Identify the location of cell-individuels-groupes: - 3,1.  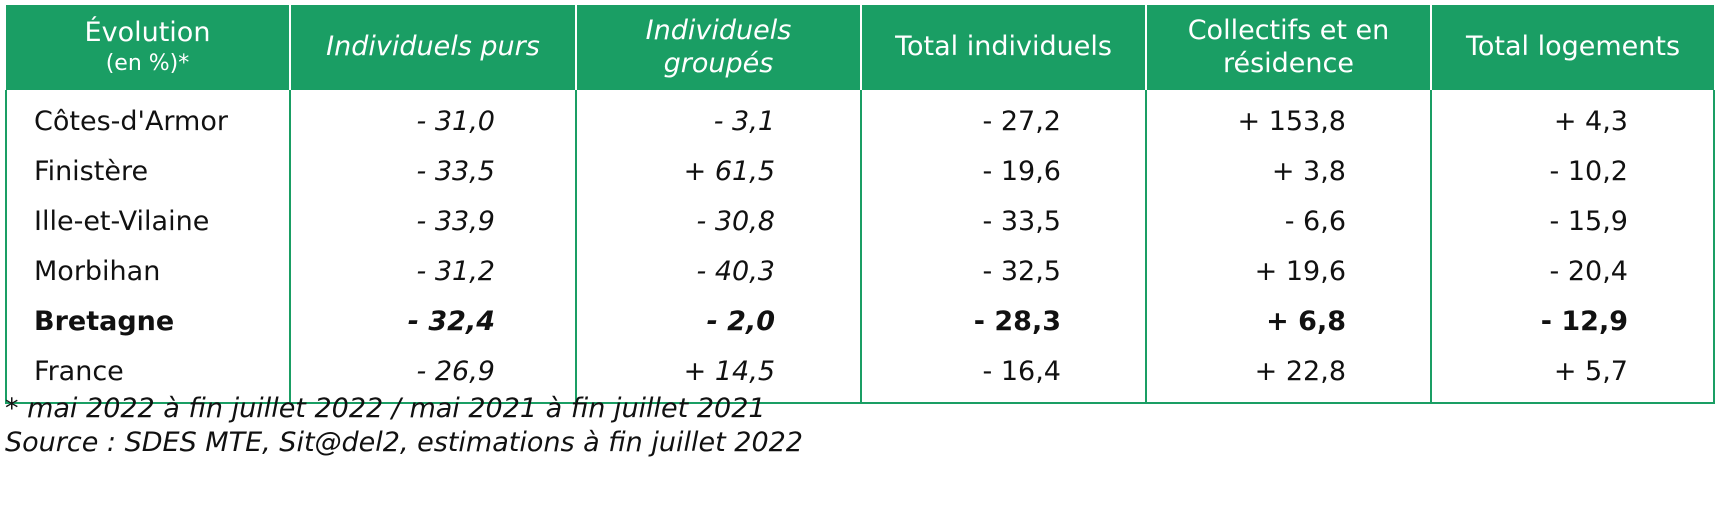
(718, 118).